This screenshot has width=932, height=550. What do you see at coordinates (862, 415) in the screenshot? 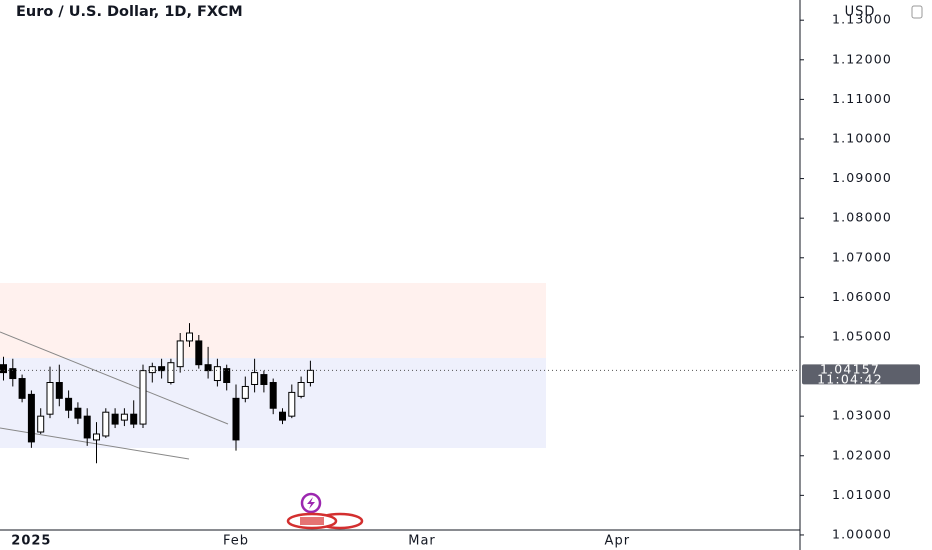
I see `y-tick-label: 1.03000` at bounding box center [862, 415].